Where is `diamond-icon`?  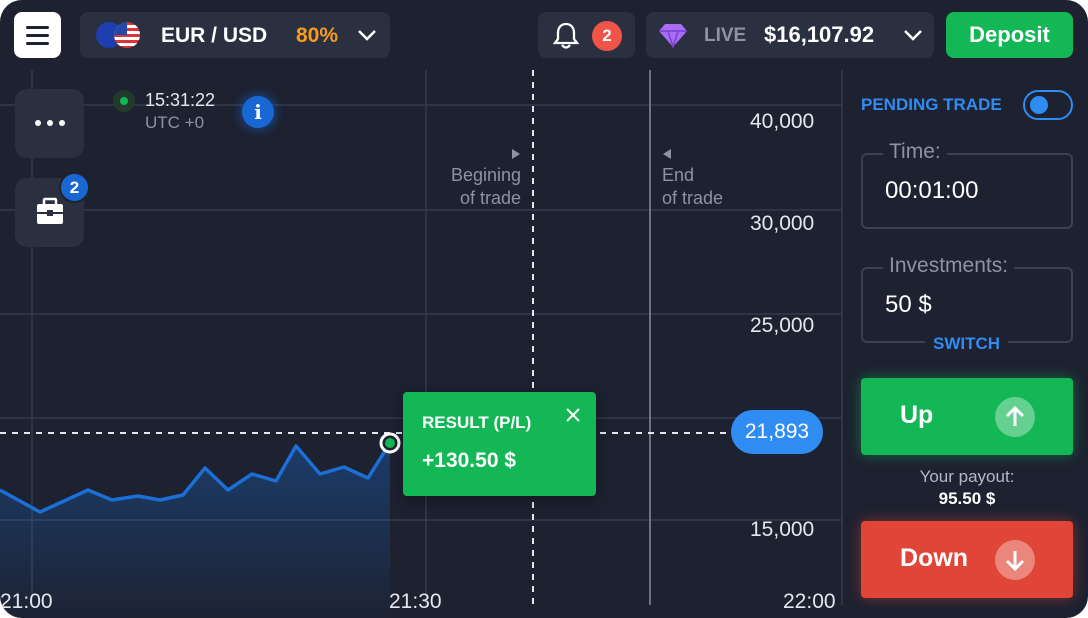
diamond-icon is located at coordinates (673, 36).